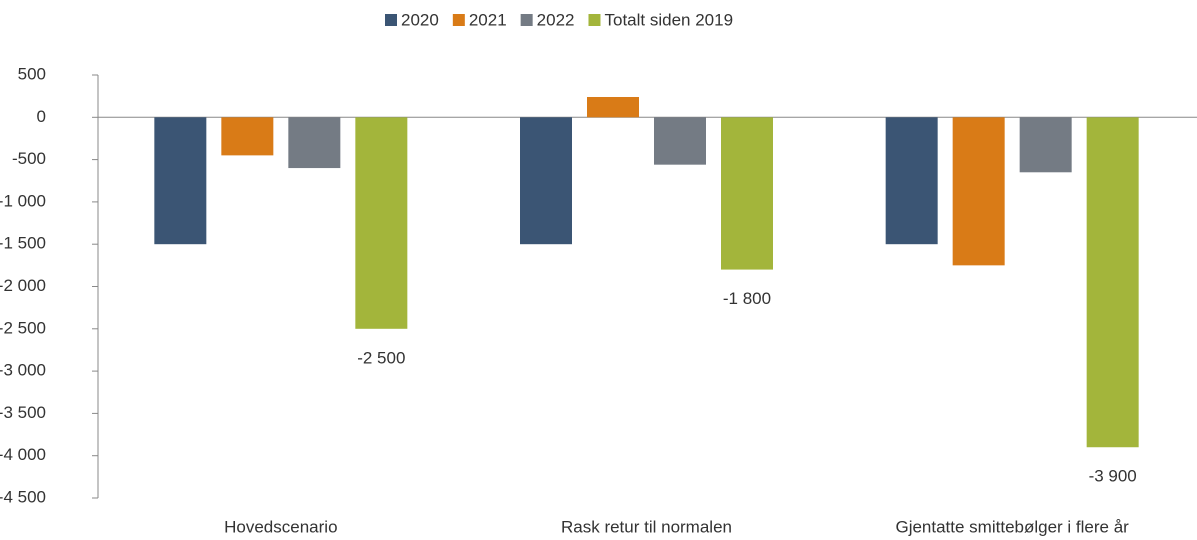 This screenshot has height=540, width=1197. I want to click on legend-label: 2022, so click(556, 19).